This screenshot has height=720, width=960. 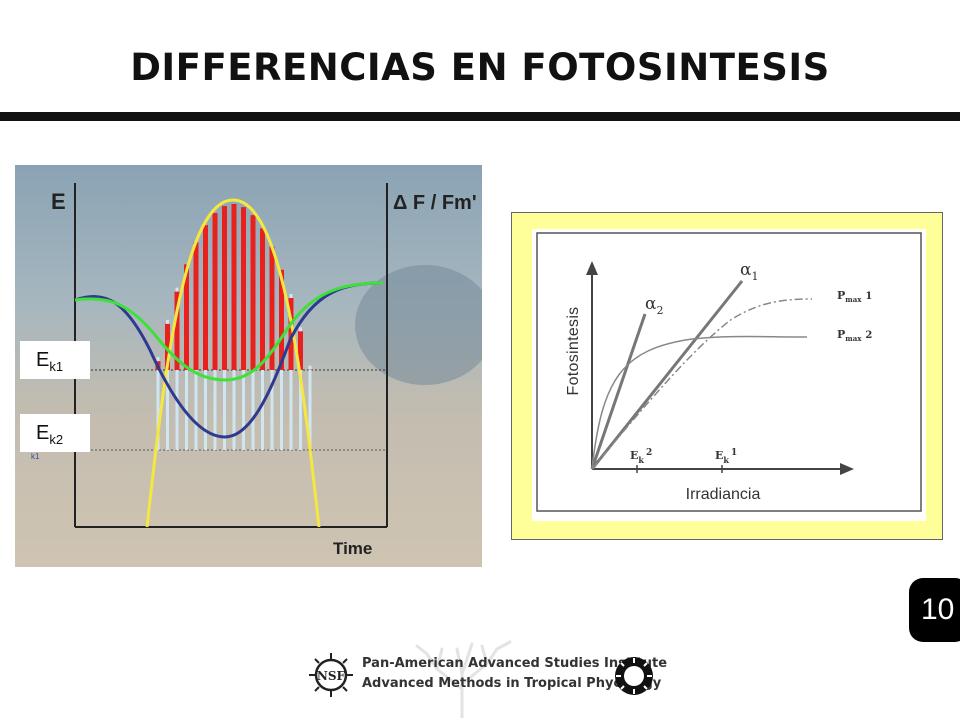 I want to click on ek1-main: E, so click(x=43, y=360).